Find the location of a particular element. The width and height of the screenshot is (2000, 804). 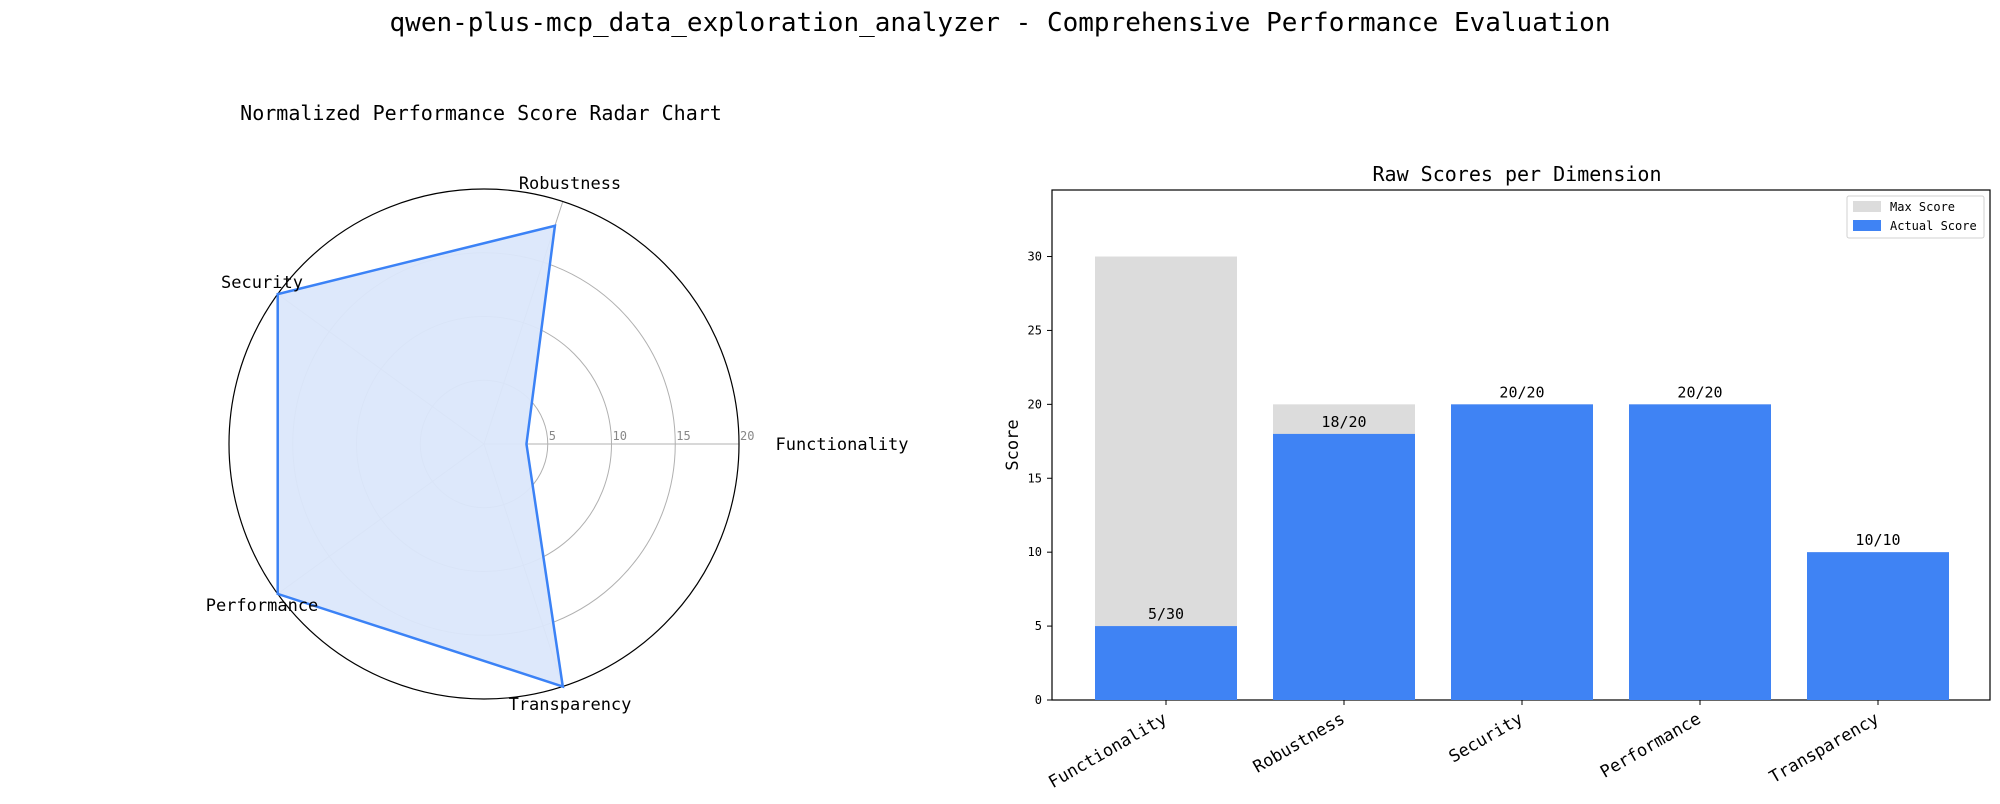

x-tick-label: Robustness is located at coordinates (1299, 743).